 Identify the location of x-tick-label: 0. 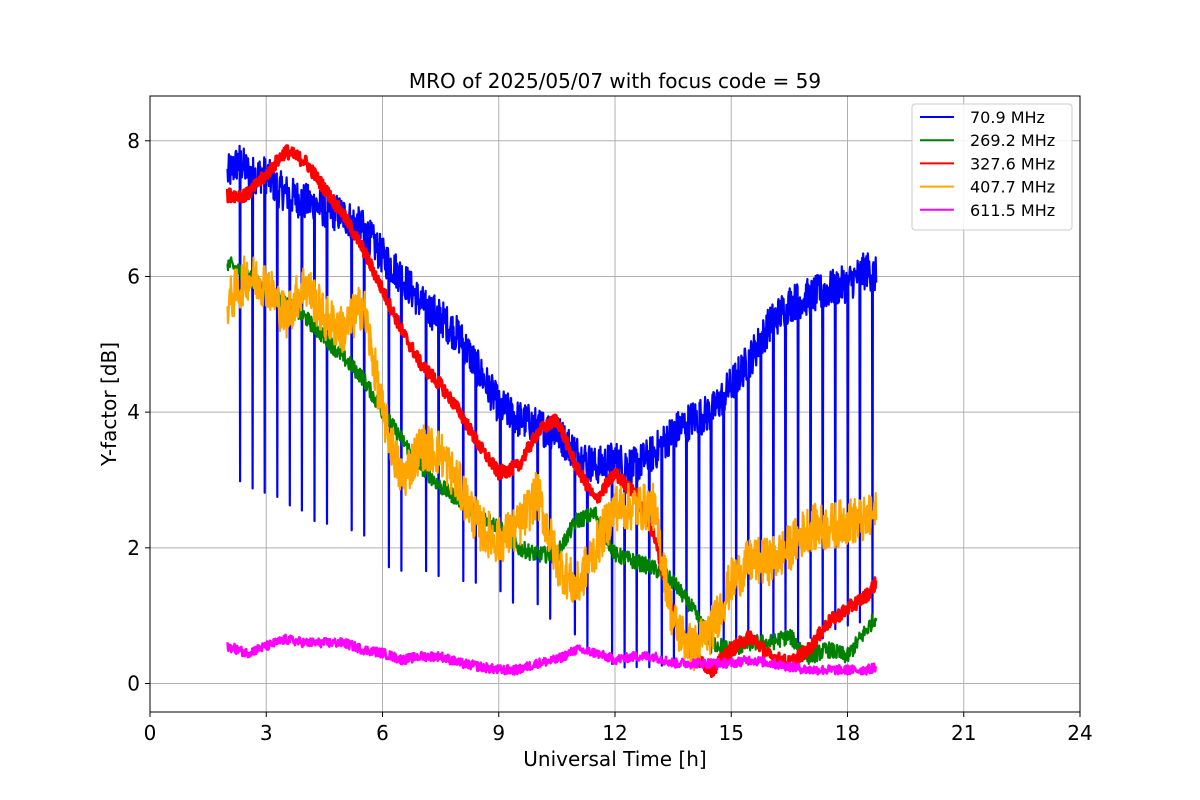
(150, 733).